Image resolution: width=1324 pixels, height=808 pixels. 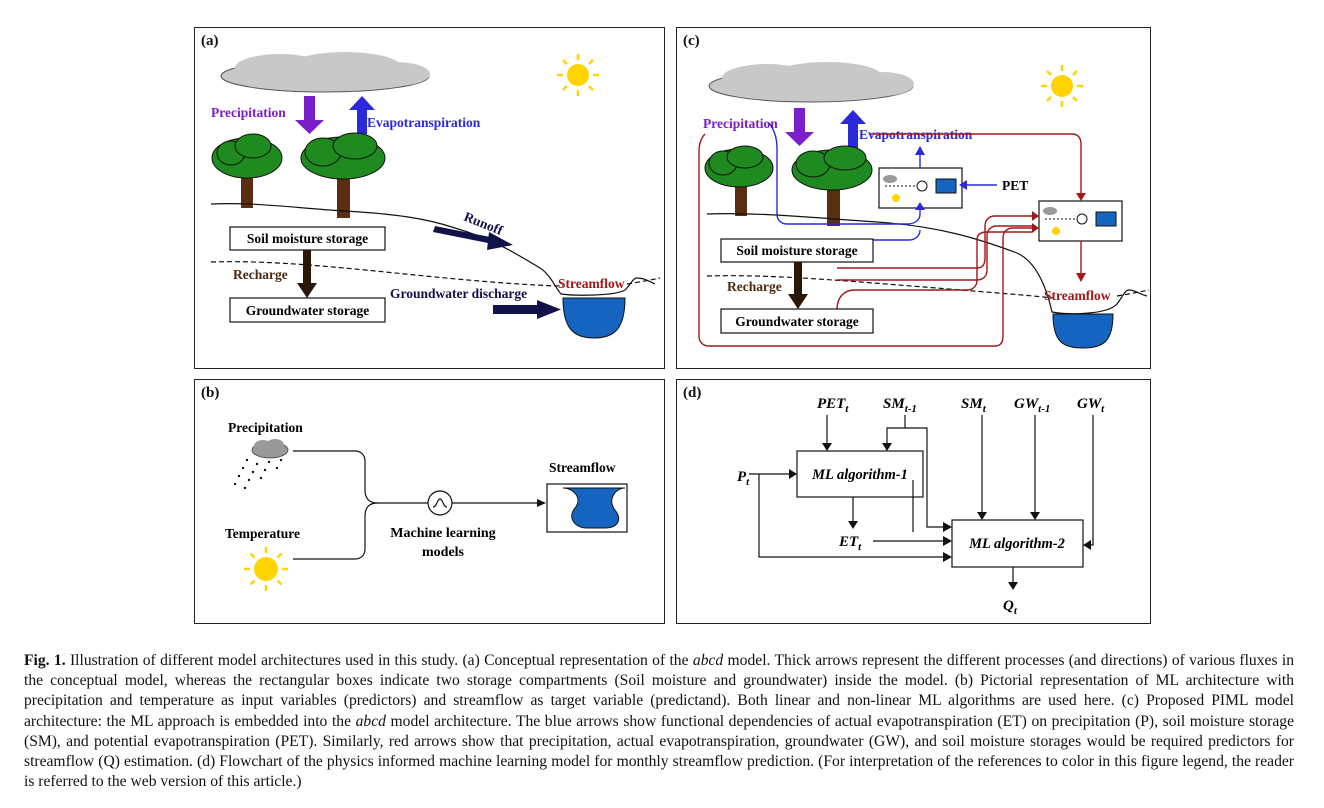 What do you see at coordinates (424, 122) in the screenshot?
I see `evapotranspiration-label: Evapotranspiration` at bounding box center [424, 122].